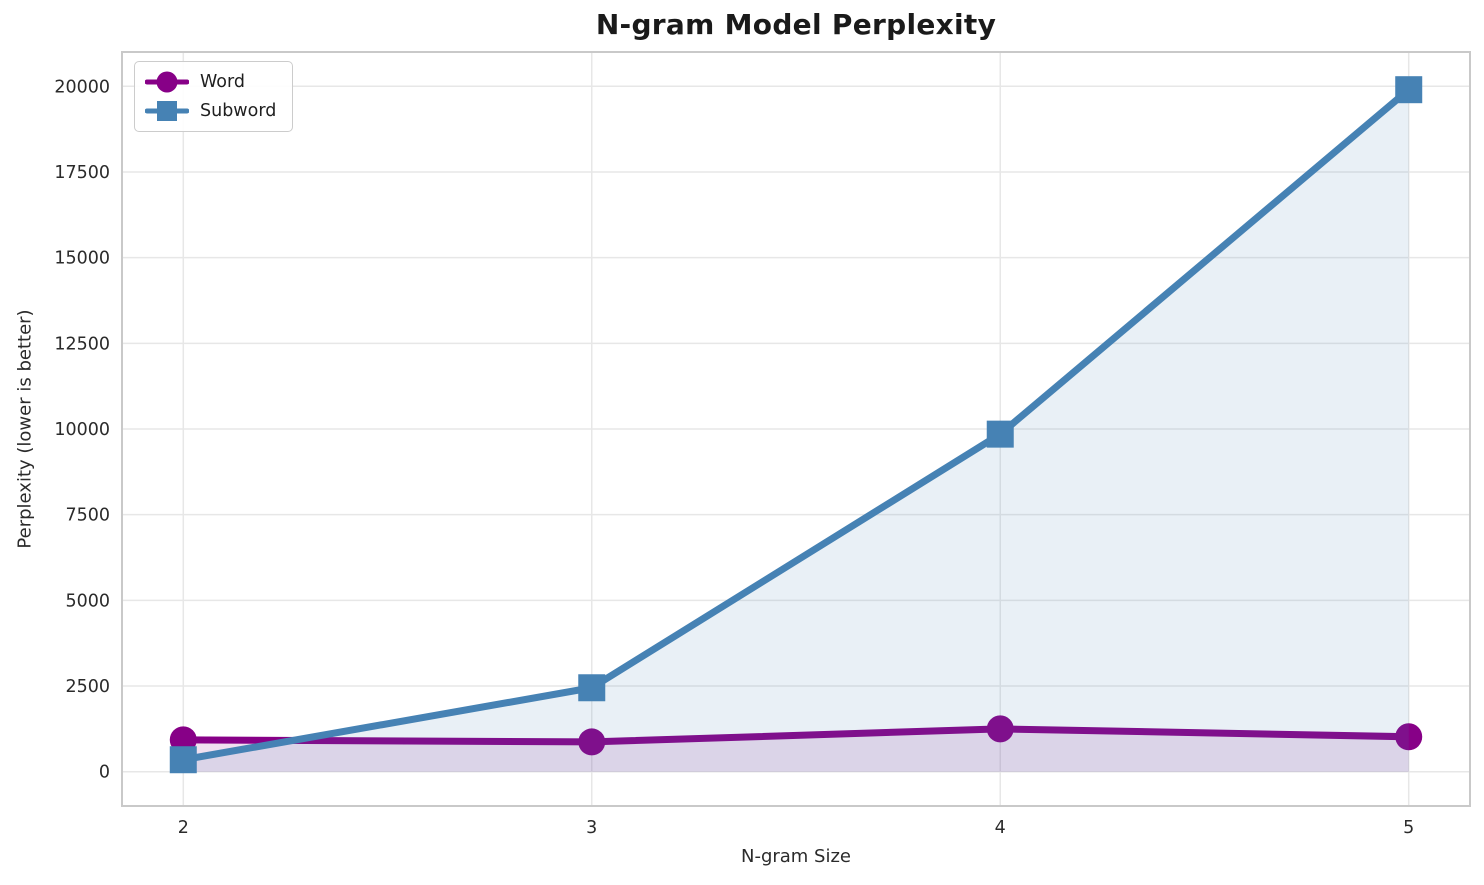 This screenshot has height=885, width=1484. I want to click on legend-label-word: Word, so click(222, 82).